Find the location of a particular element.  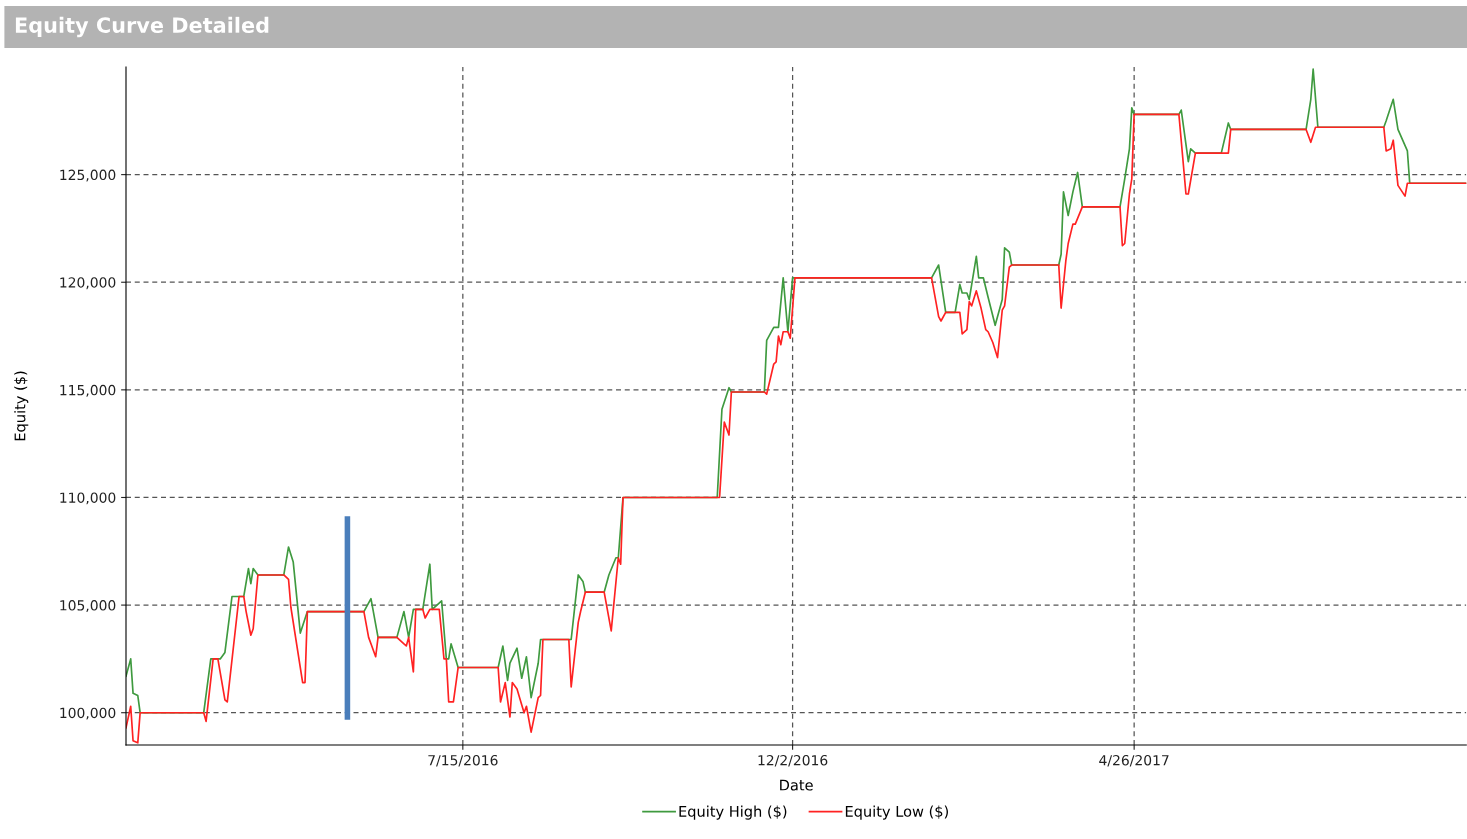

x-tick-label: 4/26/2017 is located at coordinates (1134, 760).